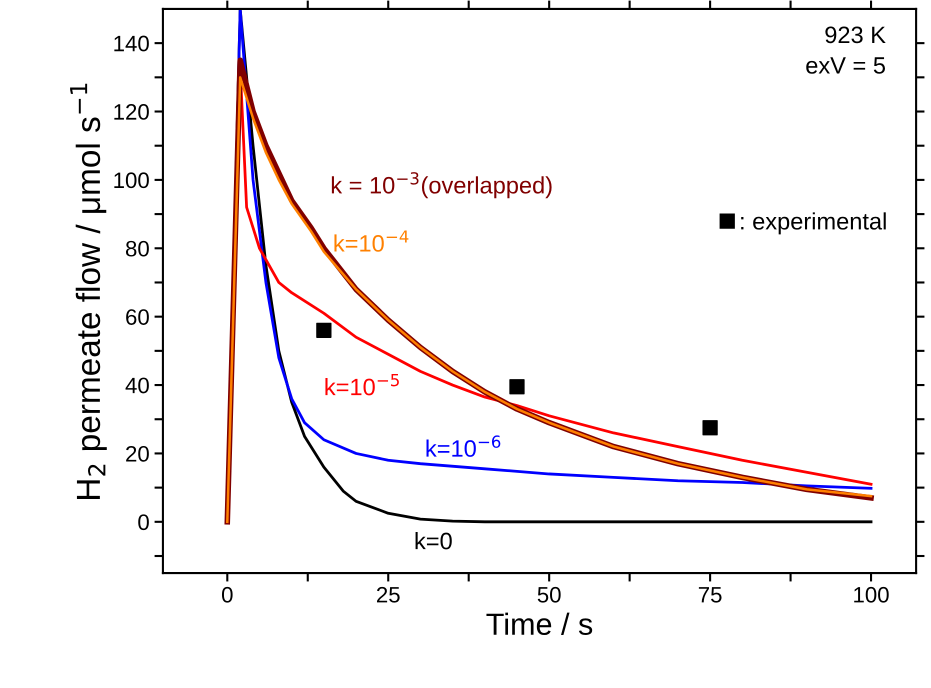  Describe the element at coordinates (388, 594) in the screenshot. I see `x-tick-label: 25` at that location.